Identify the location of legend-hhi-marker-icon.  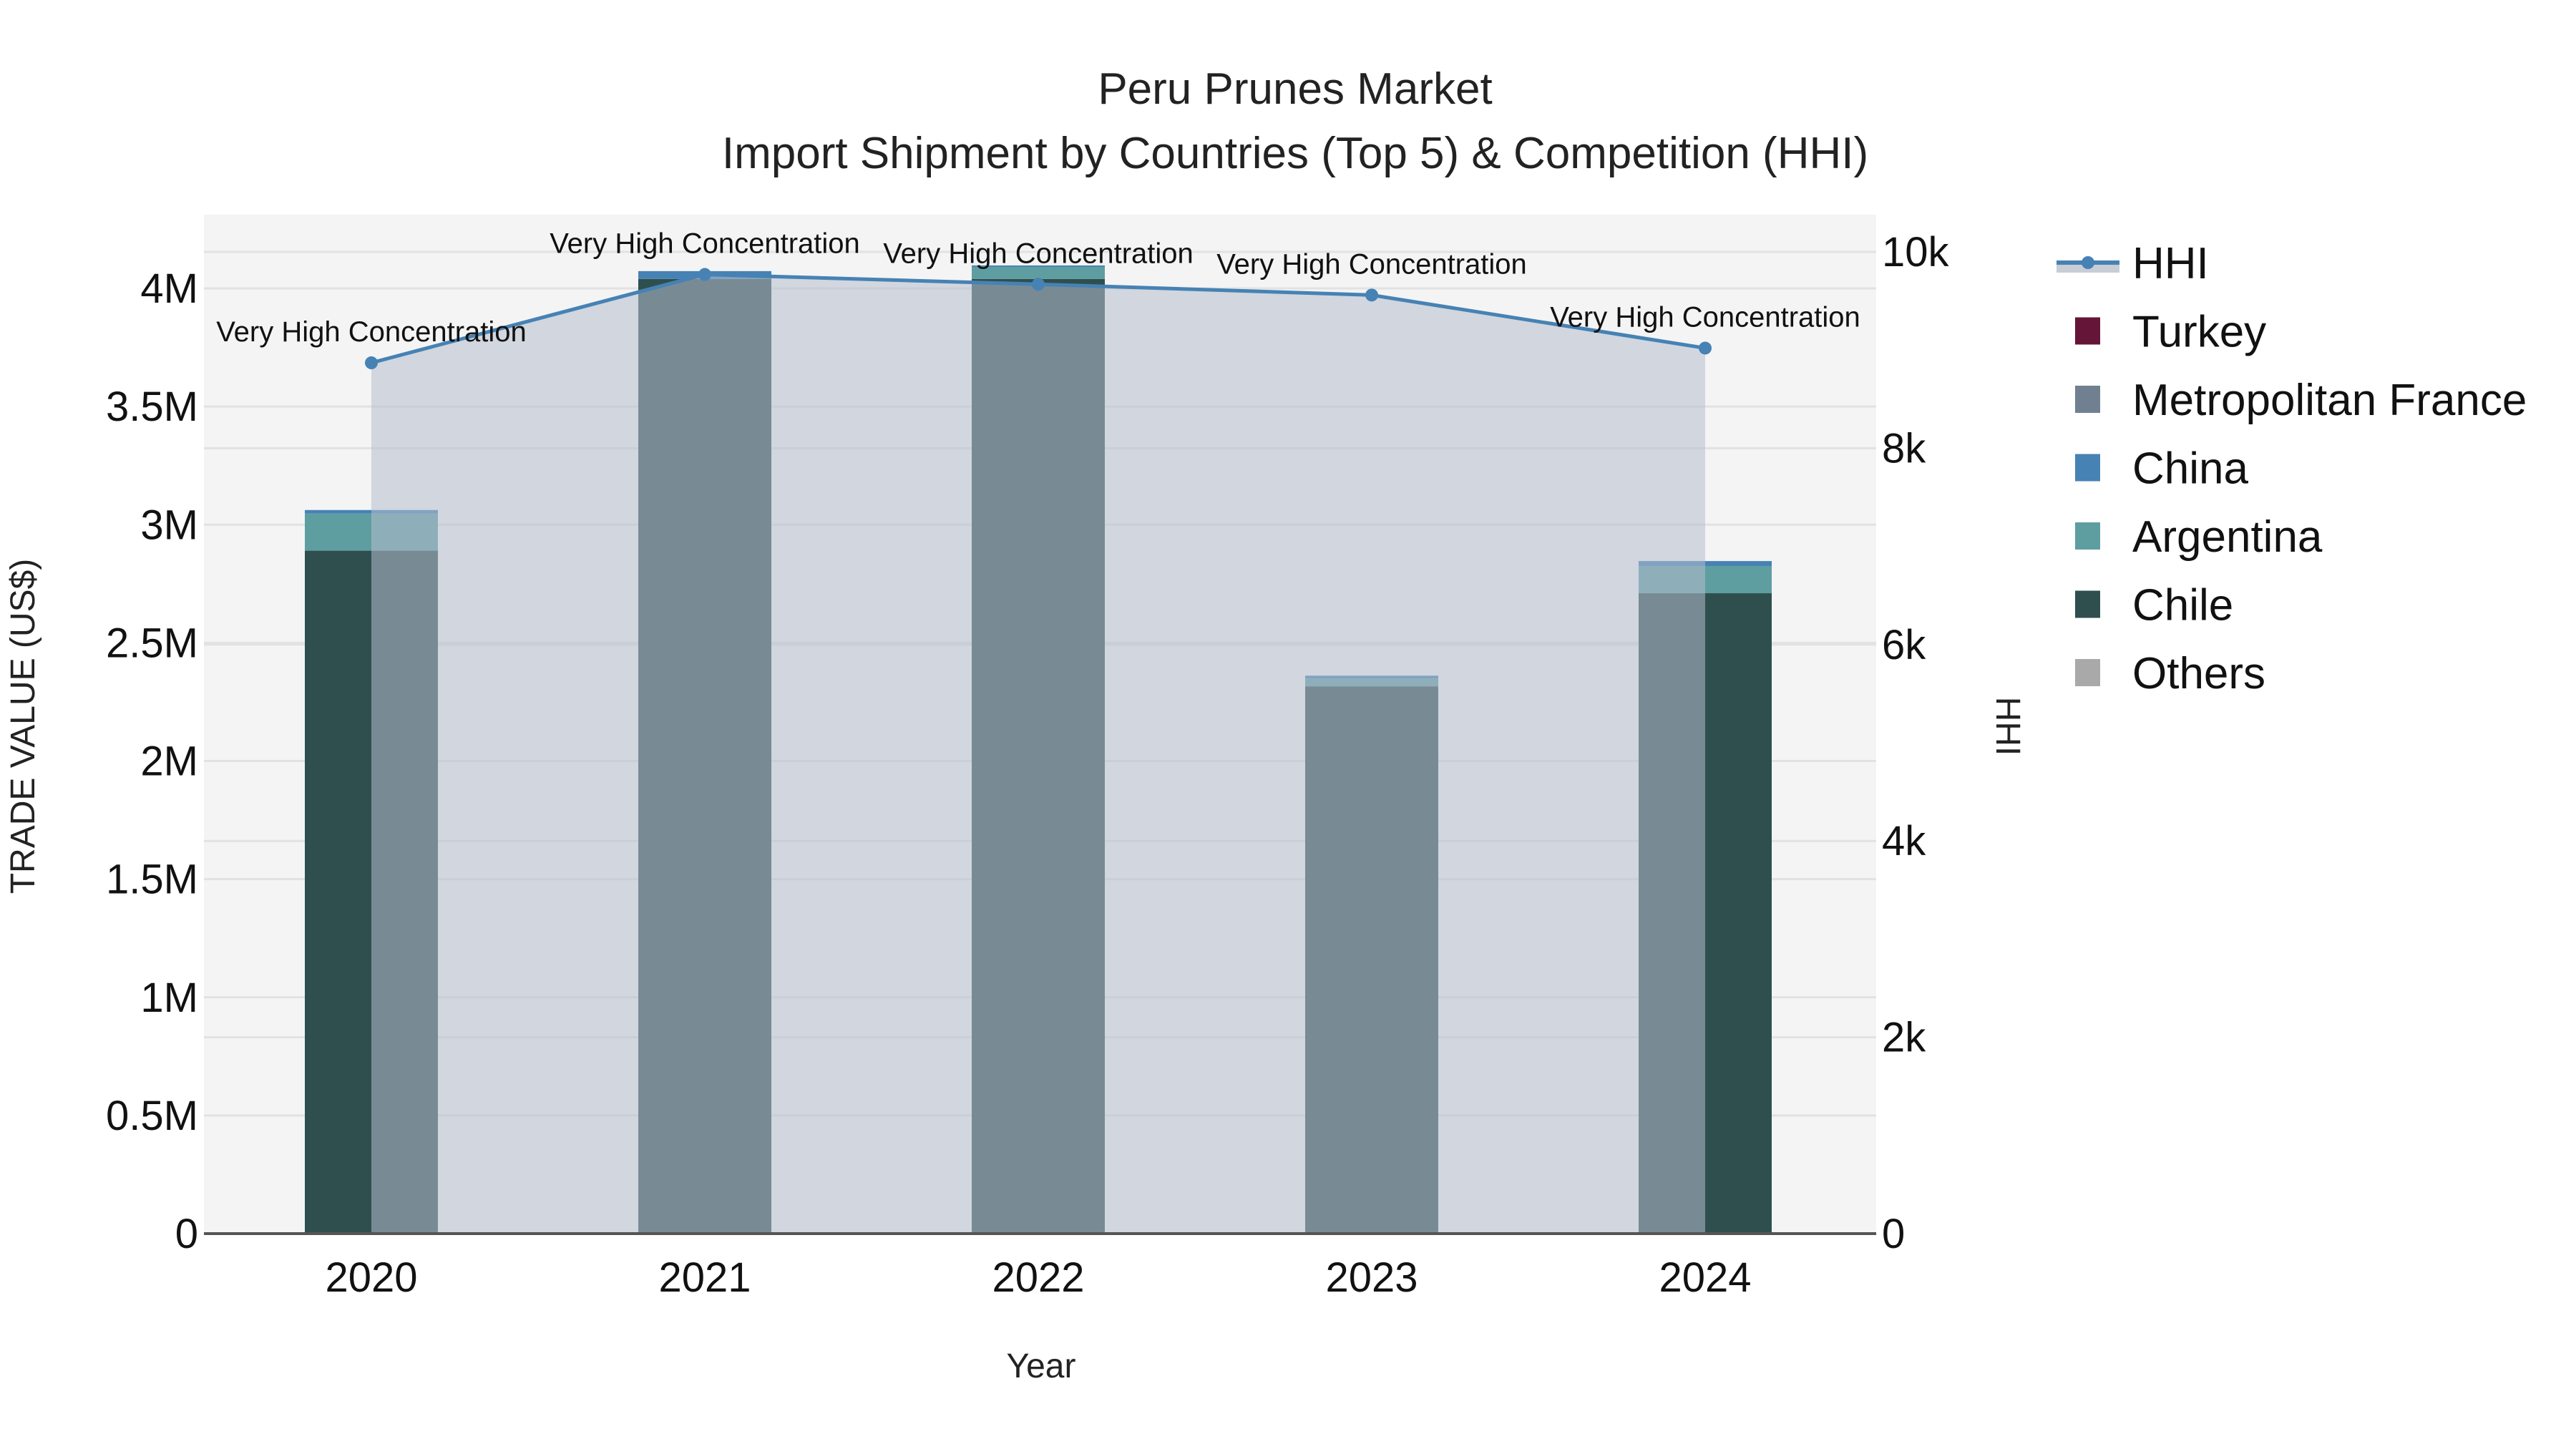
(2088, 262).